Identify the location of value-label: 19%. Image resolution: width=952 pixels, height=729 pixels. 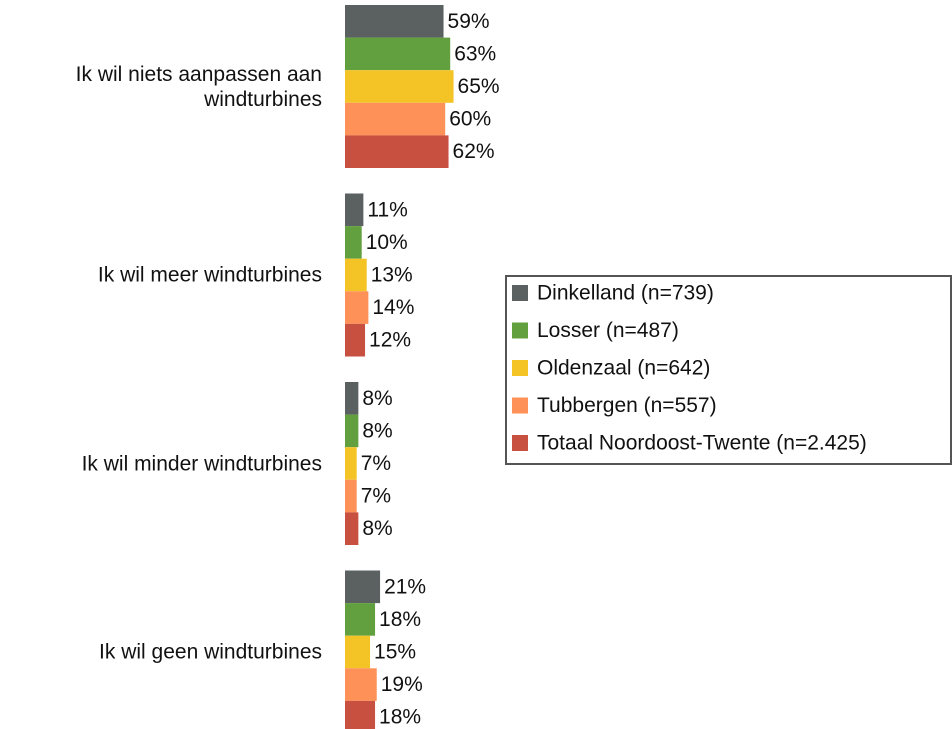
(402, 684).